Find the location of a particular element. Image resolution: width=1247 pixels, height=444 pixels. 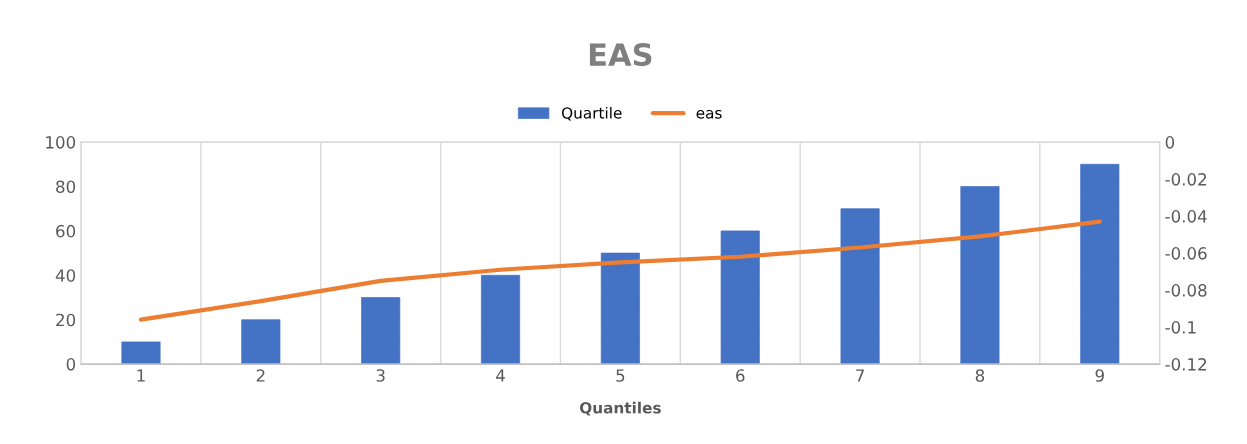

x-tick-label: 9 is located at coordinates (1099, 375).